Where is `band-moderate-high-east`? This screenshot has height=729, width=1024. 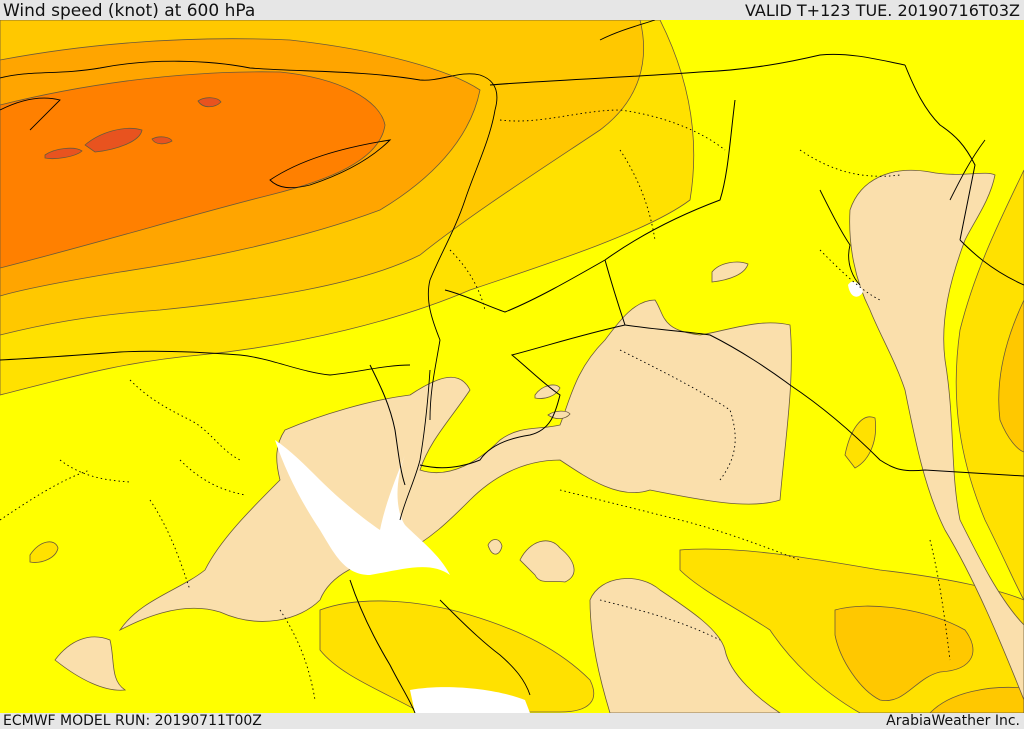
band-moderate-high-east is located at coordinates (1011, 376).